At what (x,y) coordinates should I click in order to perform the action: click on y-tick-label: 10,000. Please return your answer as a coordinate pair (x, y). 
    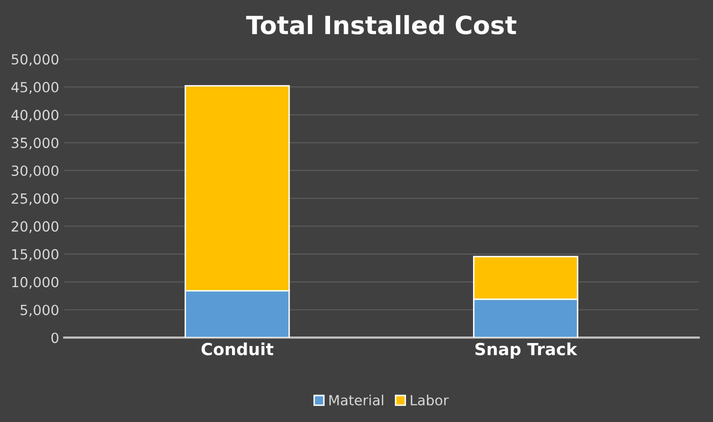
    Looking at the image, I should click on (35, 282).